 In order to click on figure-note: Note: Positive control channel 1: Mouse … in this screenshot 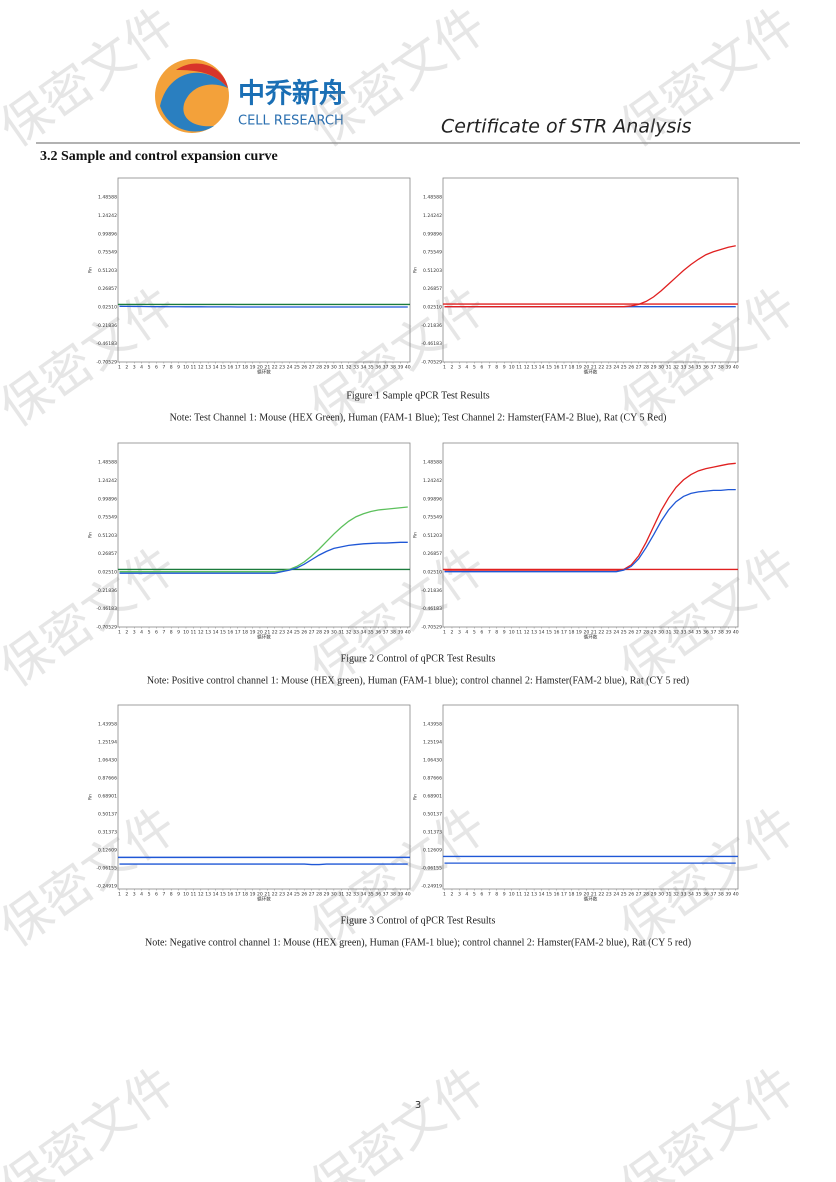, I will do `click(418, 680)`.